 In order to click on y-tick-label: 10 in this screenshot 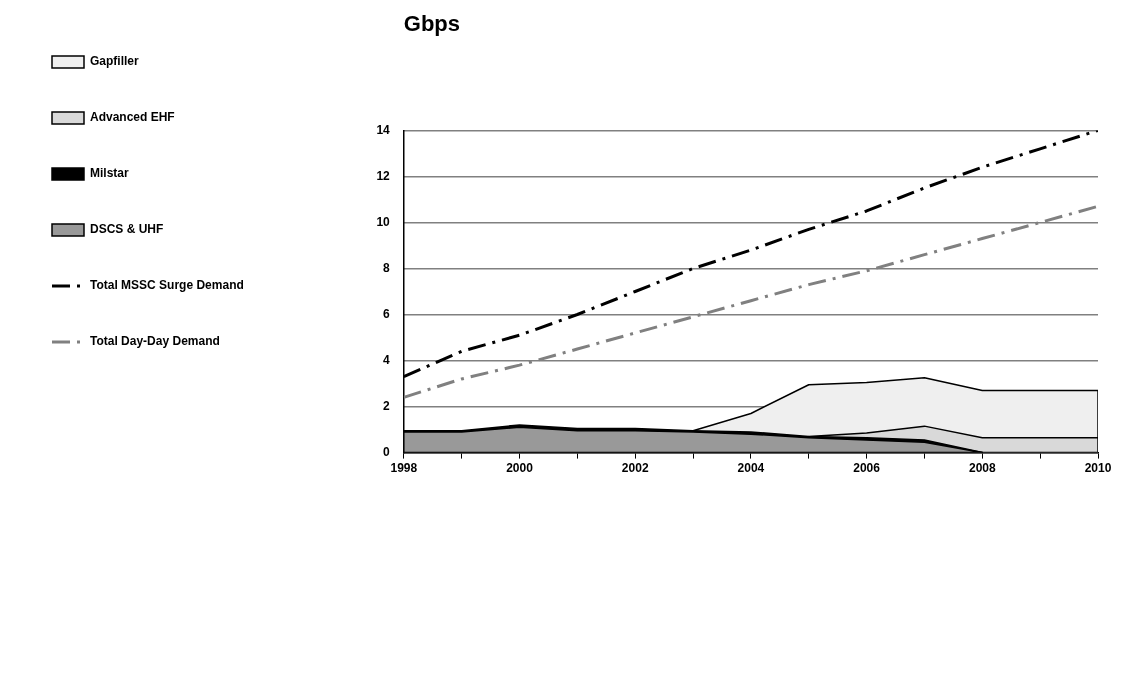, I will do `click(383, 221)`.